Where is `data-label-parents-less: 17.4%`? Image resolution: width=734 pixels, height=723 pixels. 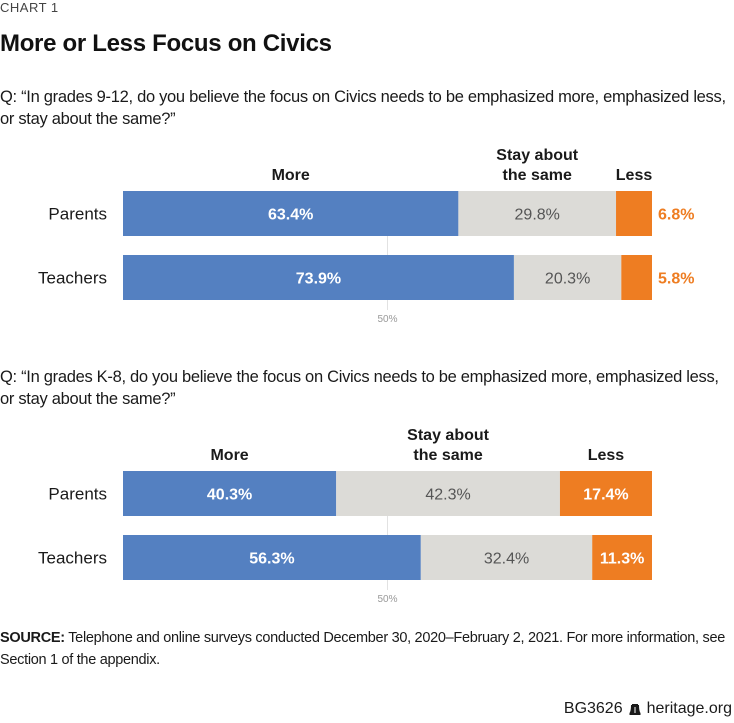
data-label-parents-less: 17.4% is located at coordinates (605, 495).